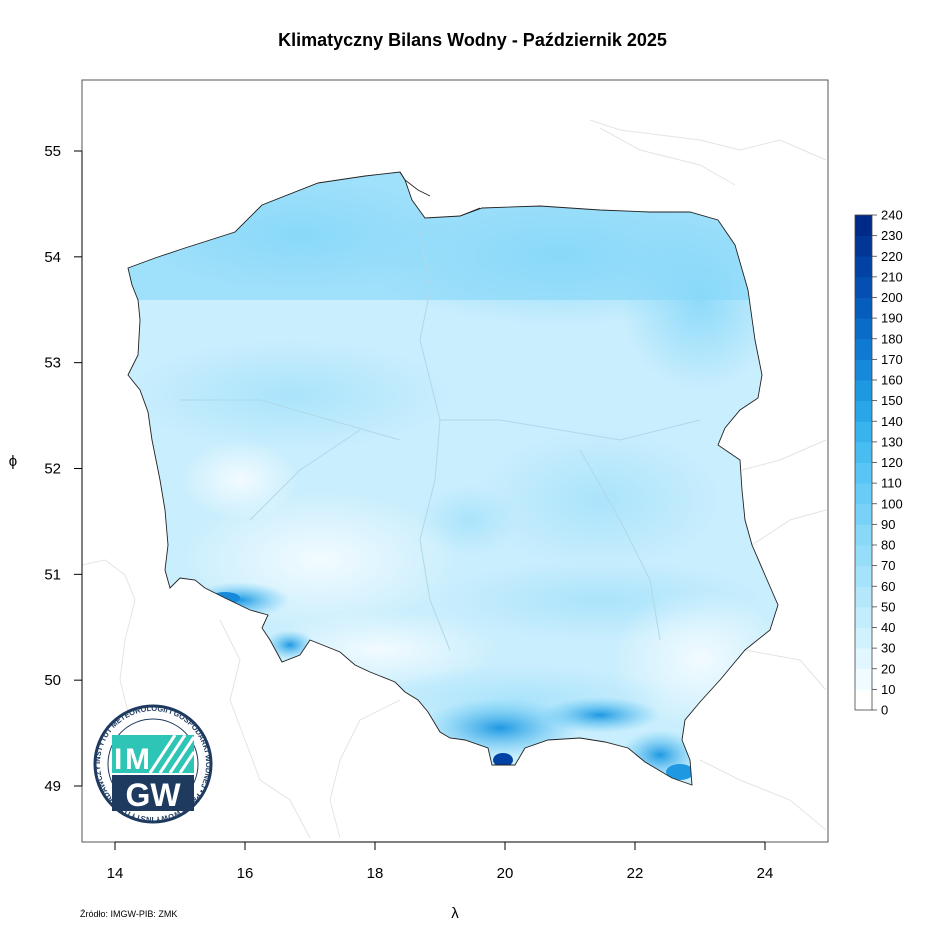 Image resolution: width=945 pixels, height=945 pixels. I want to click on colorbar-label: 190, so click(892, 318).